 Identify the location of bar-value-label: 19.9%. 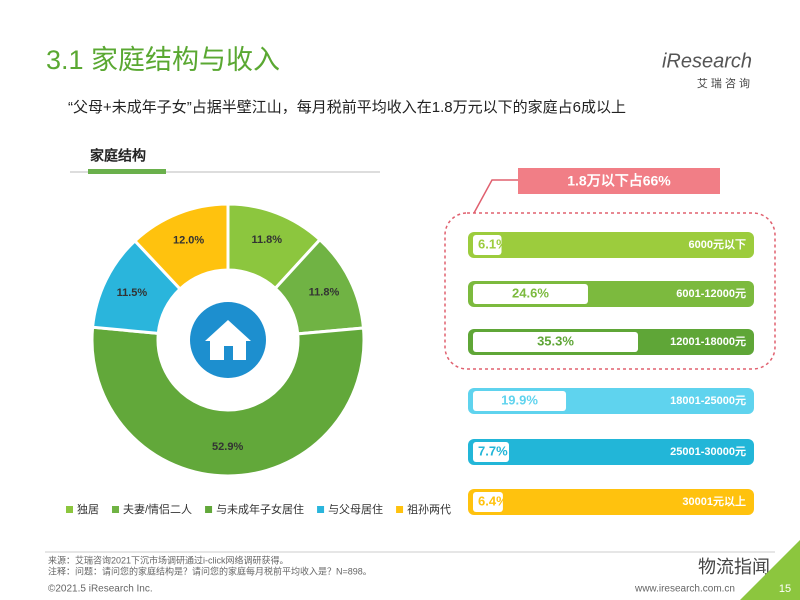
(519, 399).